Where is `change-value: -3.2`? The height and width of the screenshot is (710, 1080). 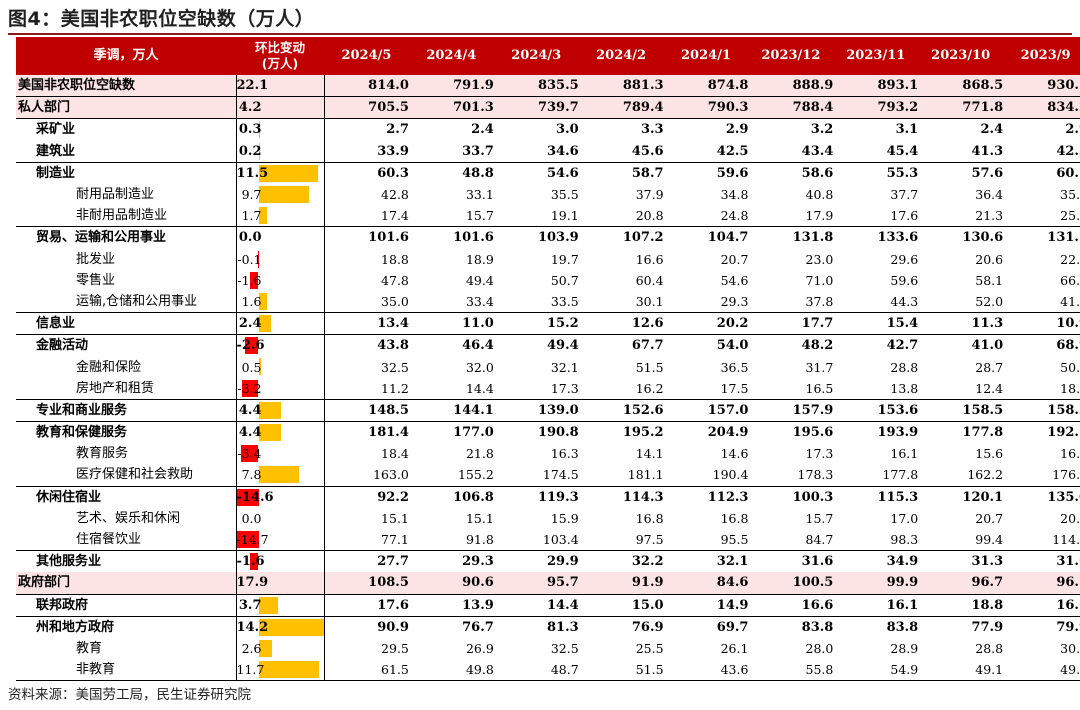 change-value: -3.2 is located at coordinates (249, 388).